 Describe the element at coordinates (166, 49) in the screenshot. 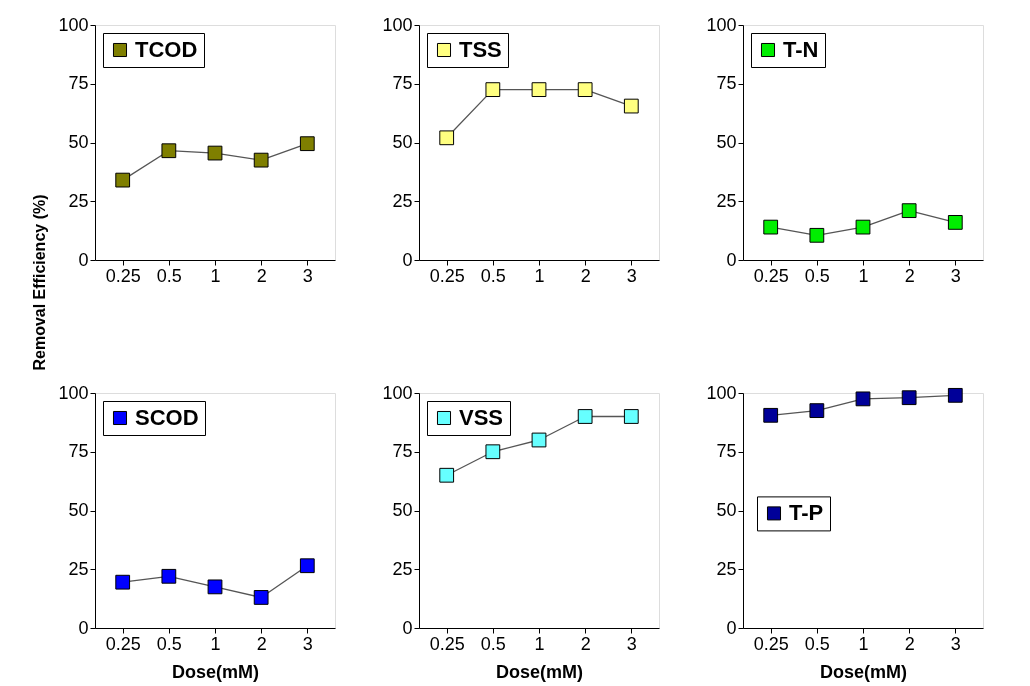

I see `legend-label: TCOD` at that location.